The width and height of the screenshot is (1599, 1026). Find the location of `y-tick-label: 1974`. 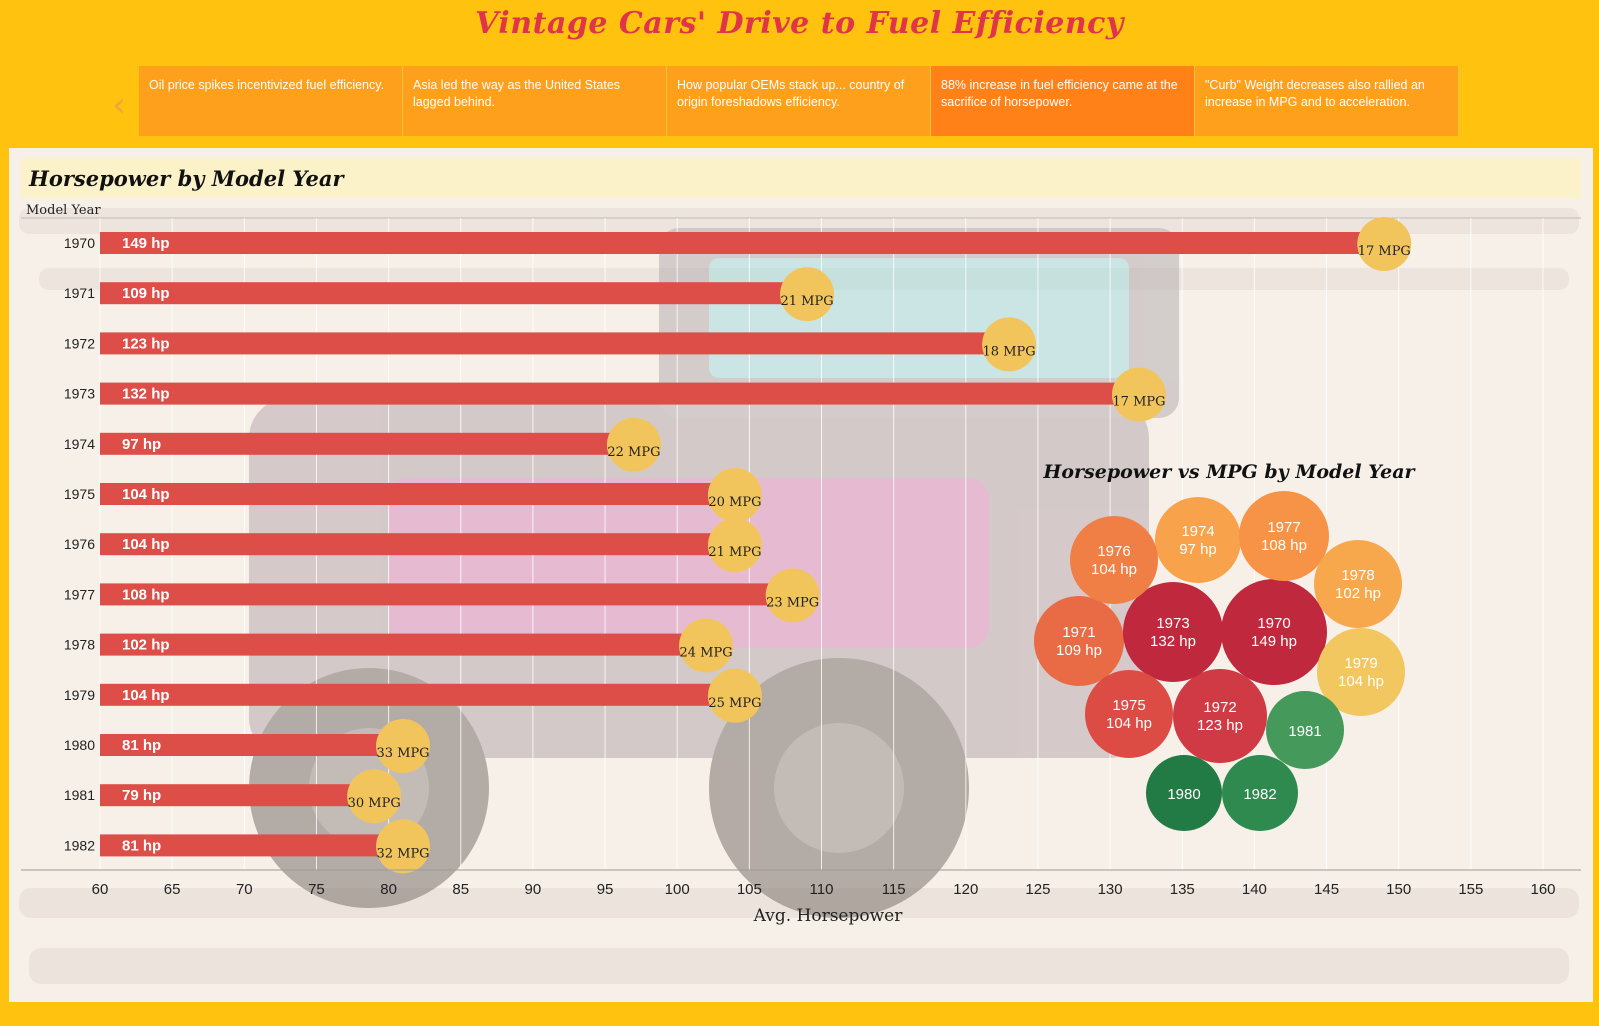

y-tick-label: 1974 is located at coordinates (79, 444).